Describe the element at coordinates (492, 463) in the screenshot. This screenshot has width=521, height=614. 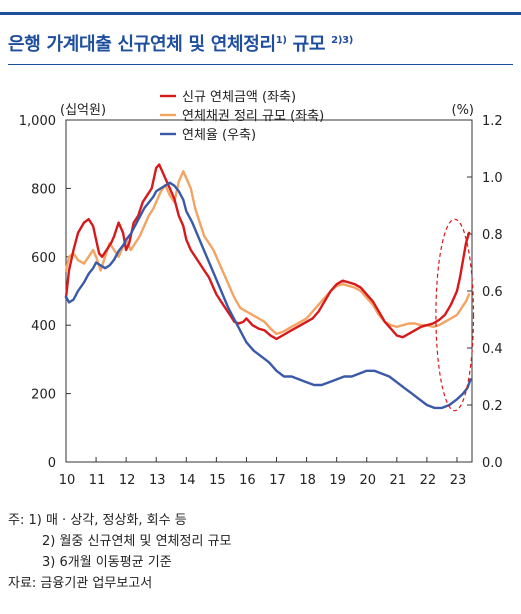
I see `right-tick-label: 0.0` at that location.